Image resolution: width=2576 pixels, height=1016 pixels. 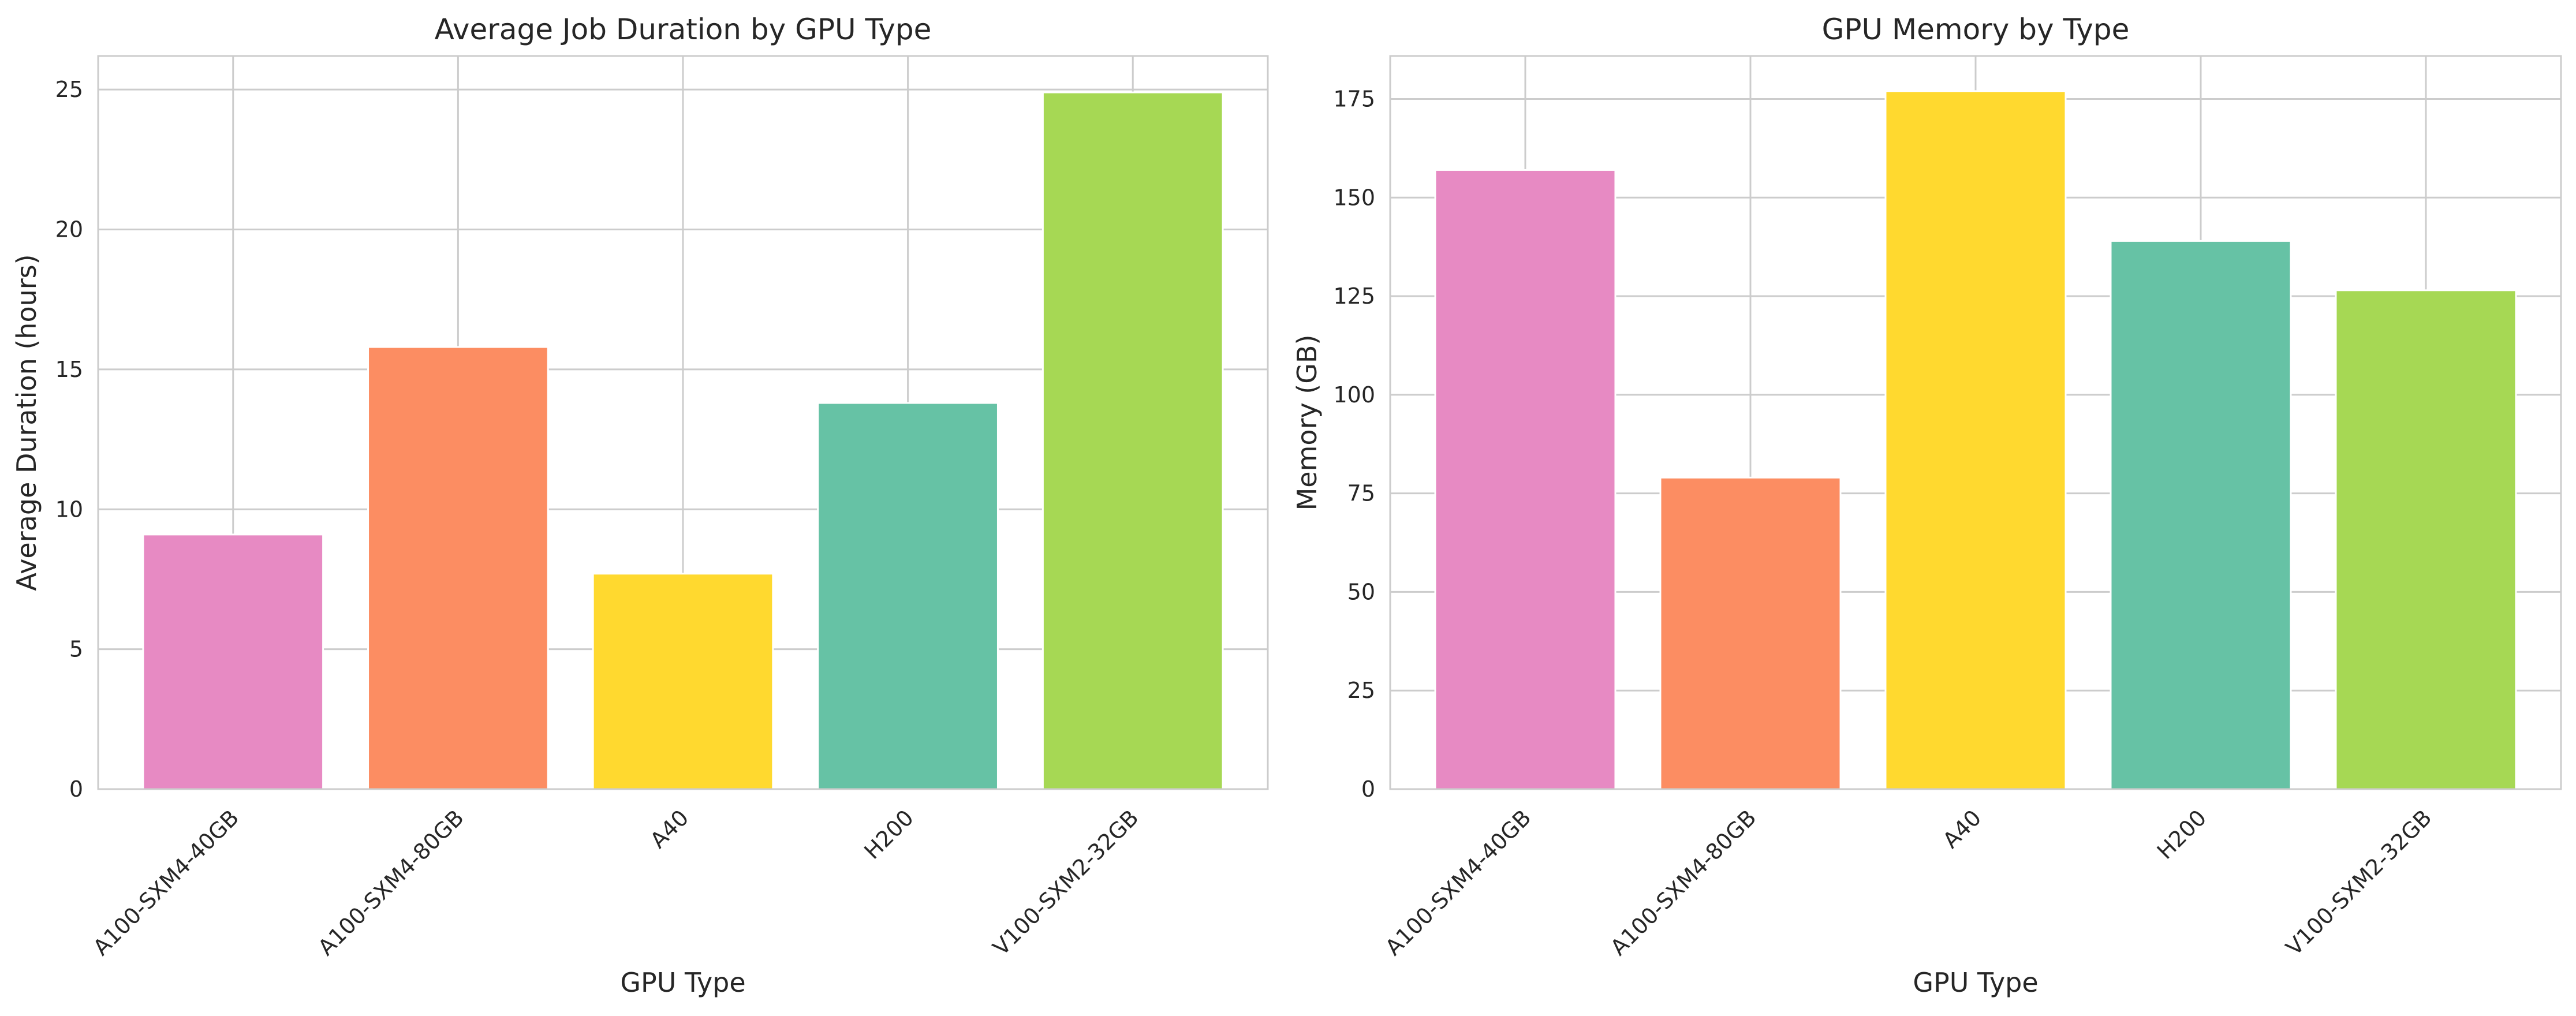 What do you see at coordinates (1361, 493) in the screenshot?
I see `memory-y-tick-label: 75` at bounding box center [1361, 493].